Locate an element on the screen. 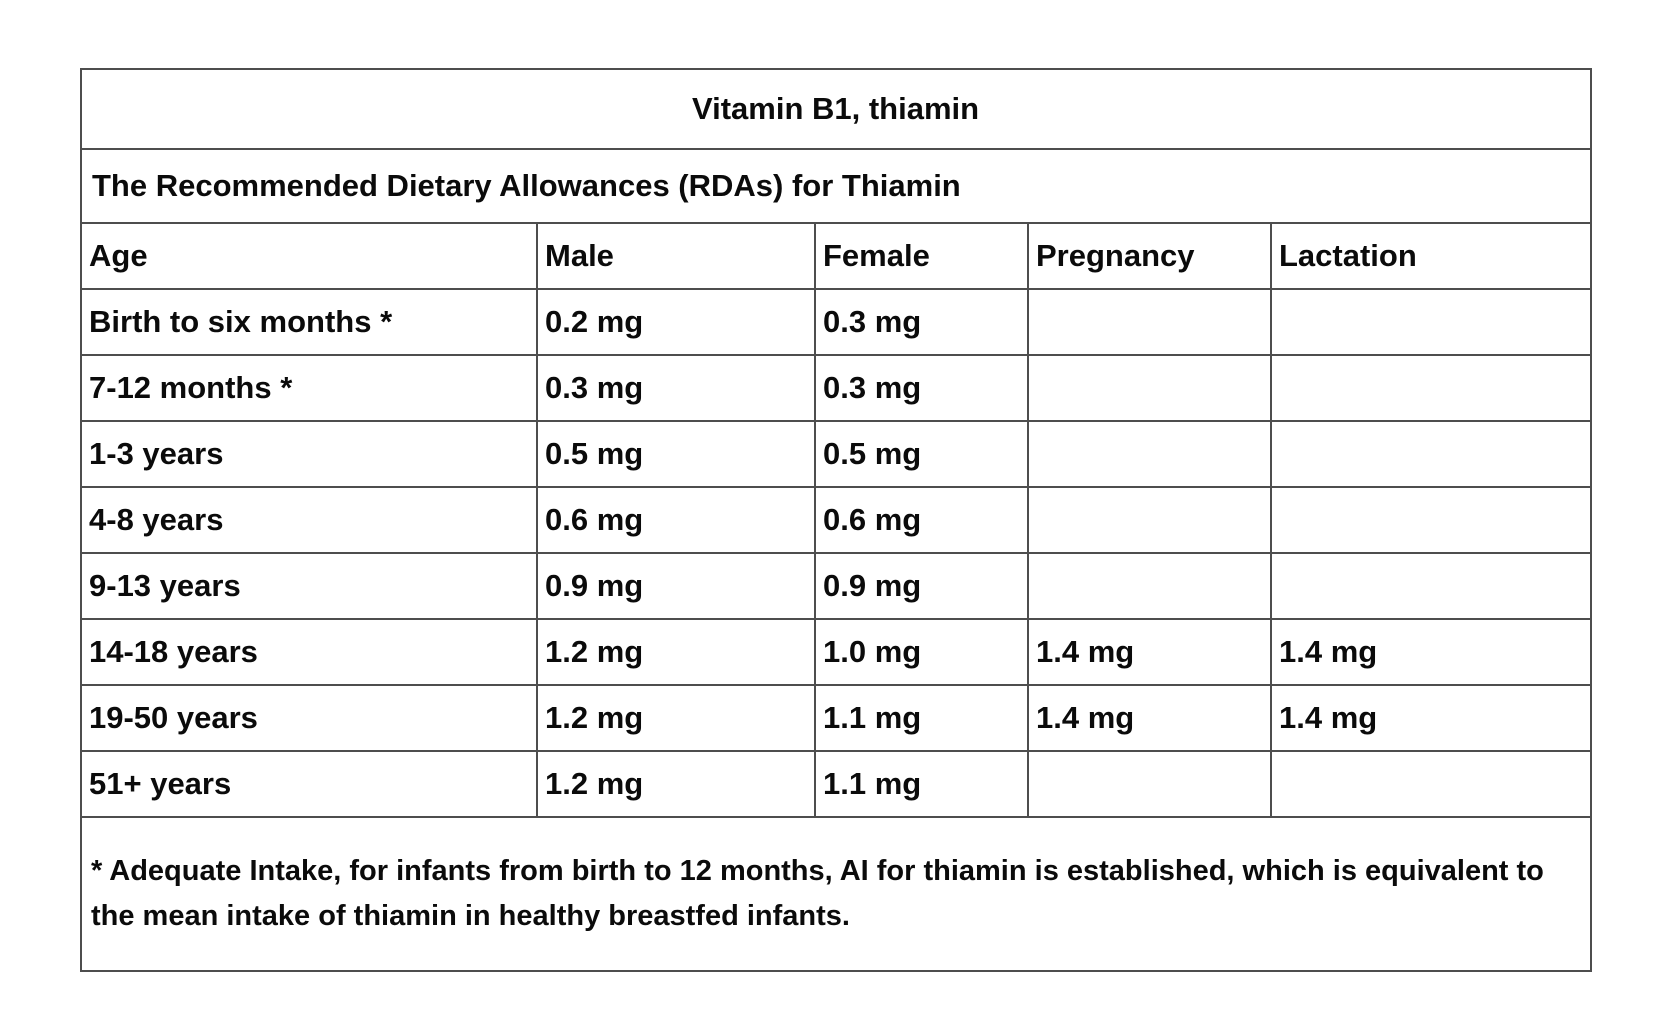 This screenshot has width=1676, height=1034. cell-age: 1-3 years is located at coordinates (309, 454).